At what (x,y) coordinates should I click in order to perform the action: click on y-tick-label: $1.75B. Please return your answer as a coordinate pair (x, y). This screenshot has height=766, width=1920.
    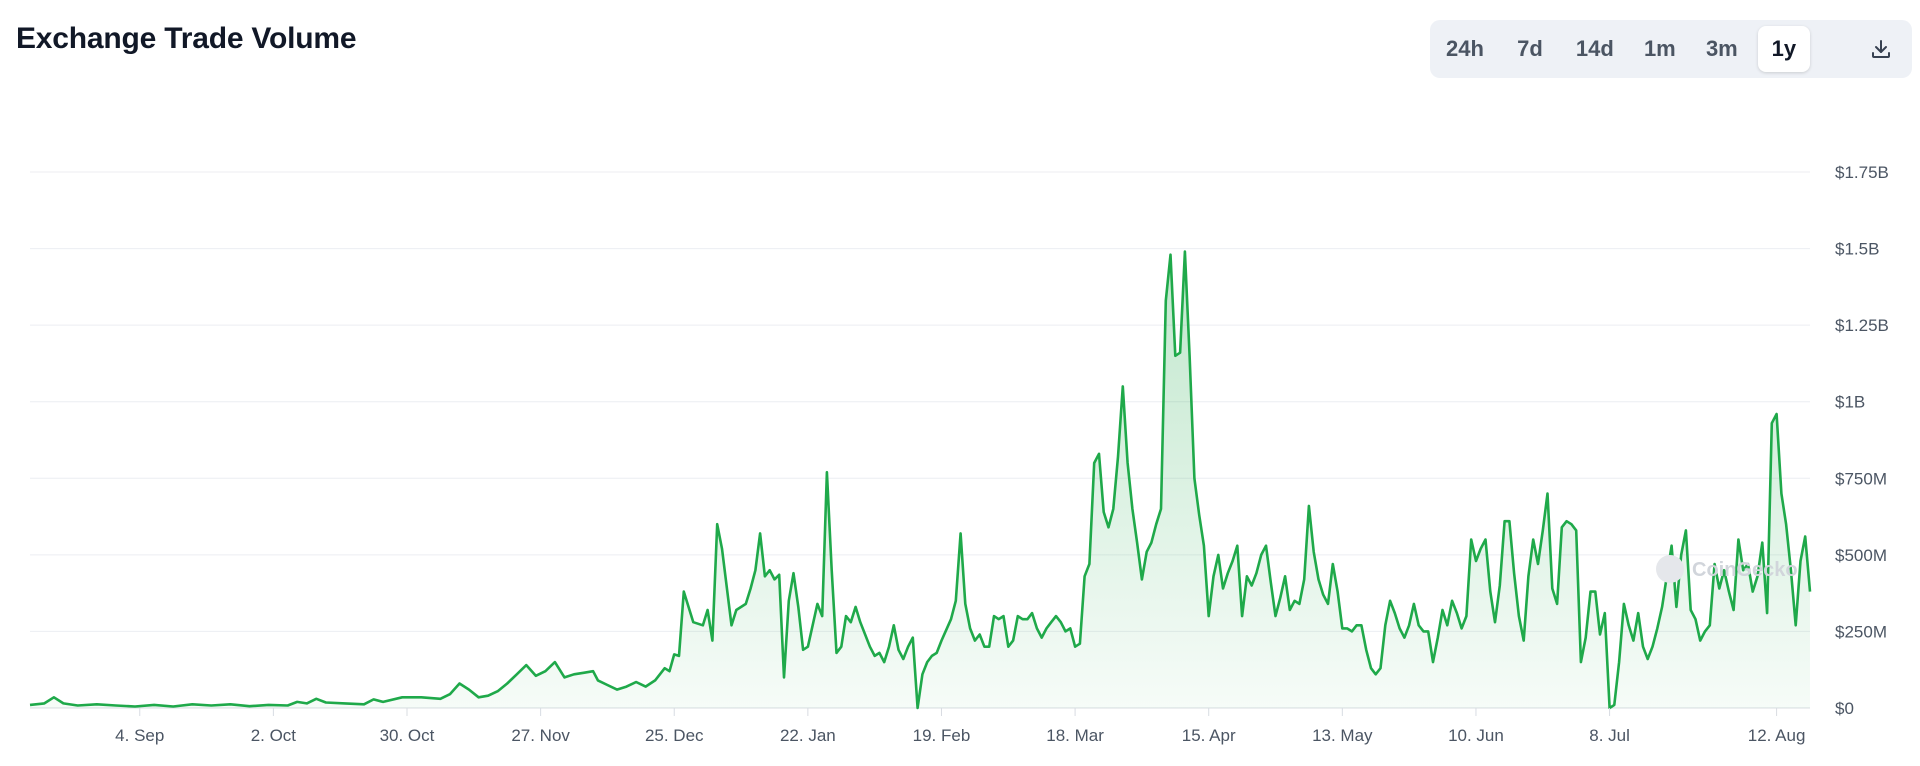
    Looking at the image, I should click on (1862, 172).